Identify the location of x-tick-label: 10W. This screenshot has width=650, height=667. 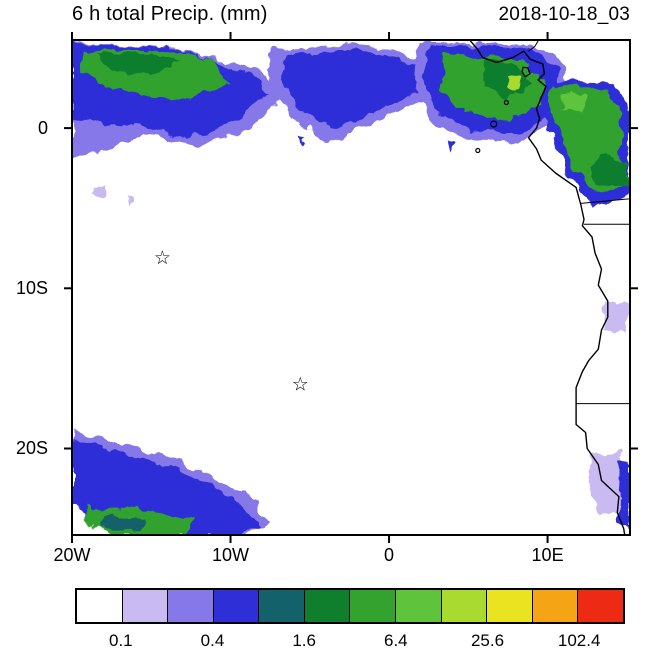
(231, 555).